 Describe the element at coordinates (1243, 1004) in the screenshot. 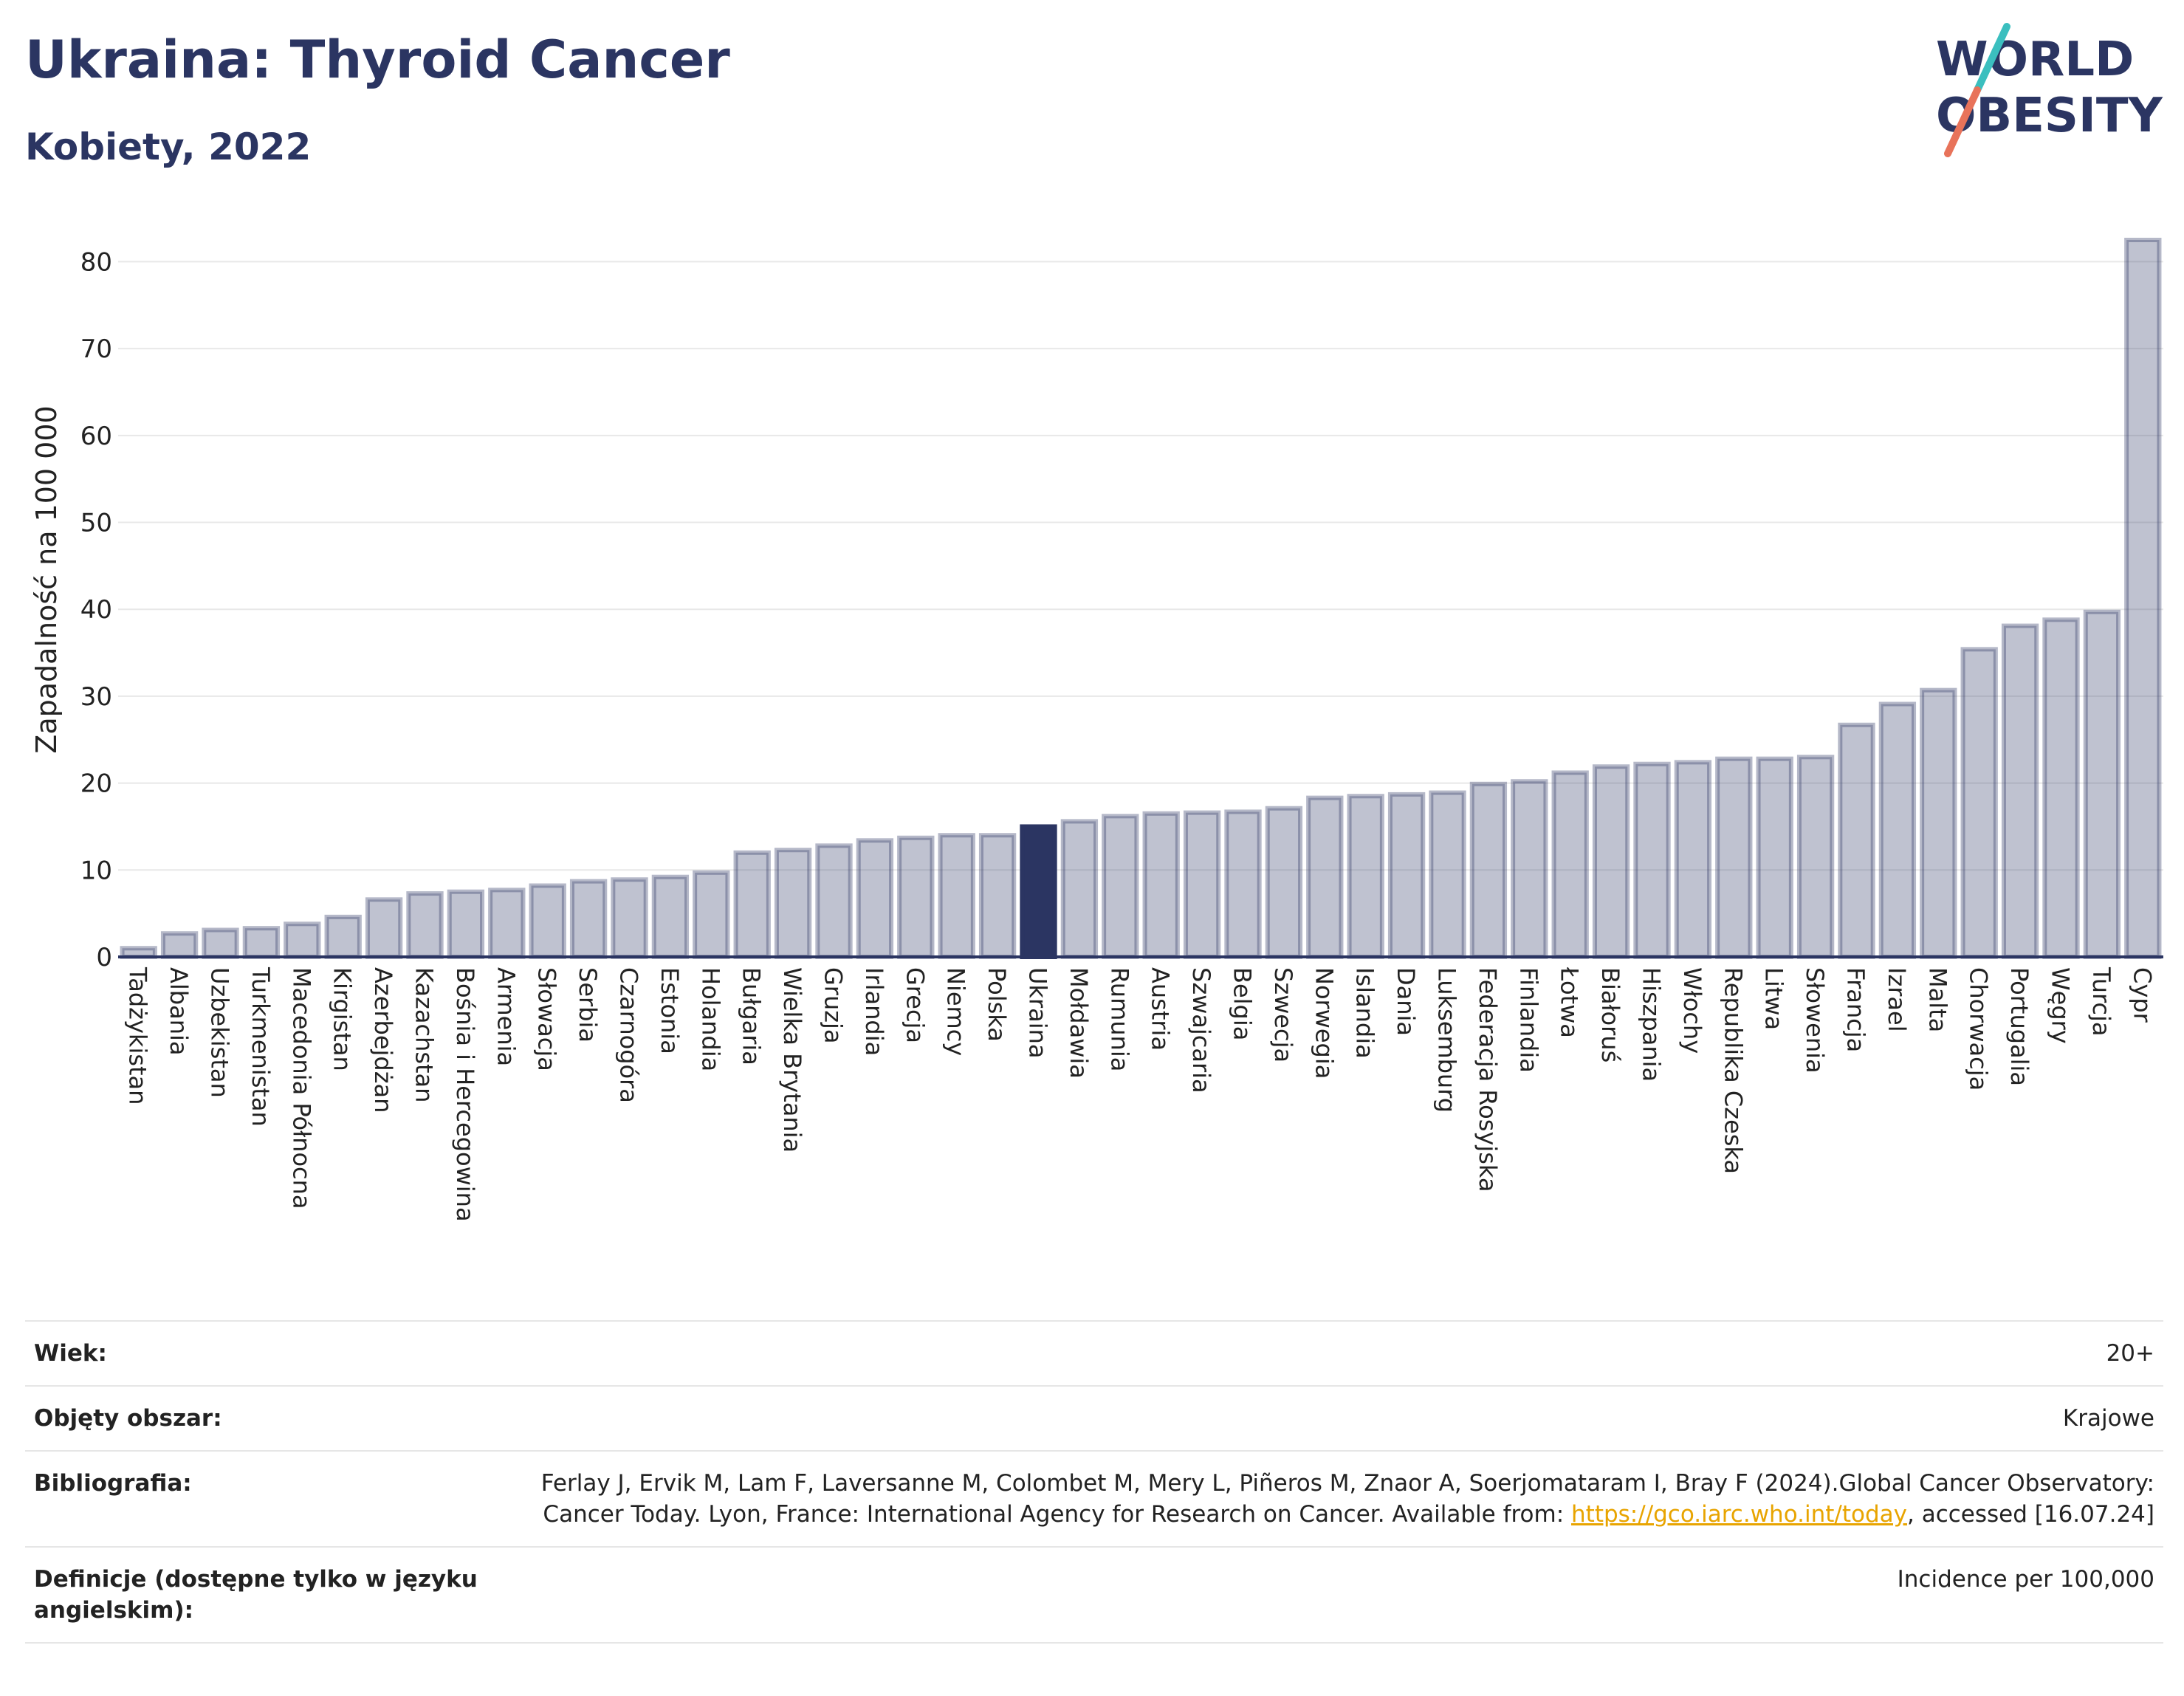

I see `x-tick-label: Belgia` at that location.